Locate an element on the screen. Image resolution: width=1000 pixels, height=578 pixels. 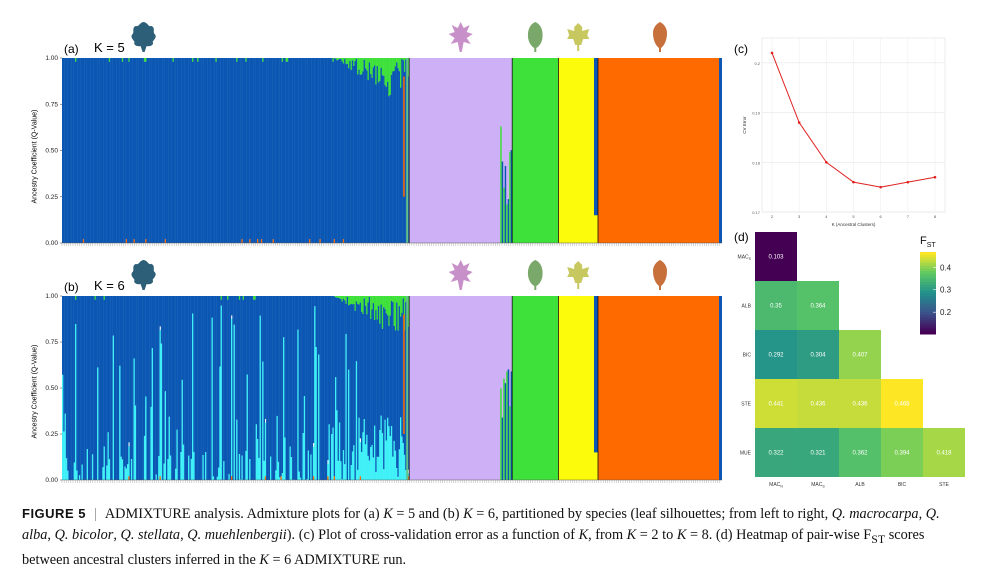
cv-y-tick-label: 0.19 is located at coordinates (756, 113).